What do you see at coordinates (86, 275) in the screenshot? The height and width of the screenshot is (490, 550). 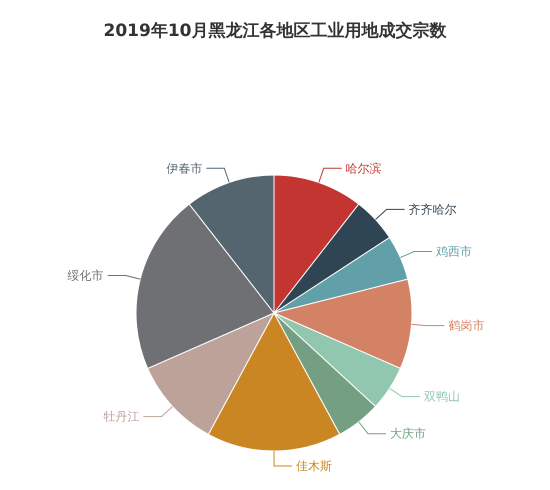 I see `slice-label: 绥化市` at bounding box center [86, 275].